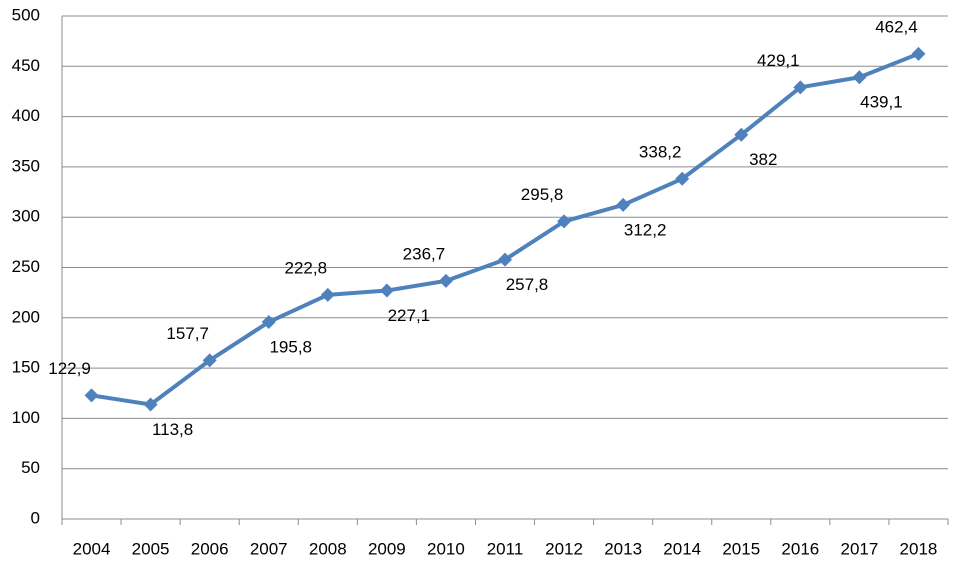 The image size is (960, 573). I want to click on data-label: 157,7, so click(187, 333).